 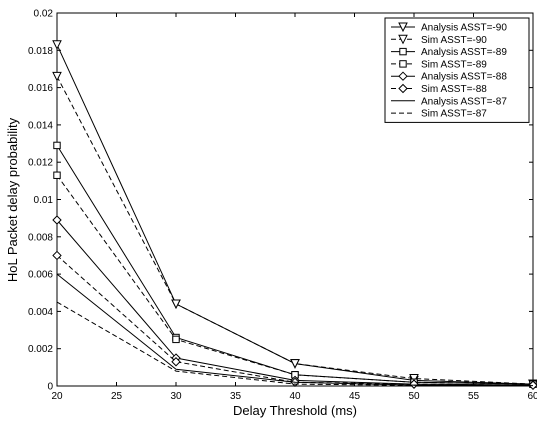 I want to click on y-tick-label: 0.014, so click(x=40, y=125).